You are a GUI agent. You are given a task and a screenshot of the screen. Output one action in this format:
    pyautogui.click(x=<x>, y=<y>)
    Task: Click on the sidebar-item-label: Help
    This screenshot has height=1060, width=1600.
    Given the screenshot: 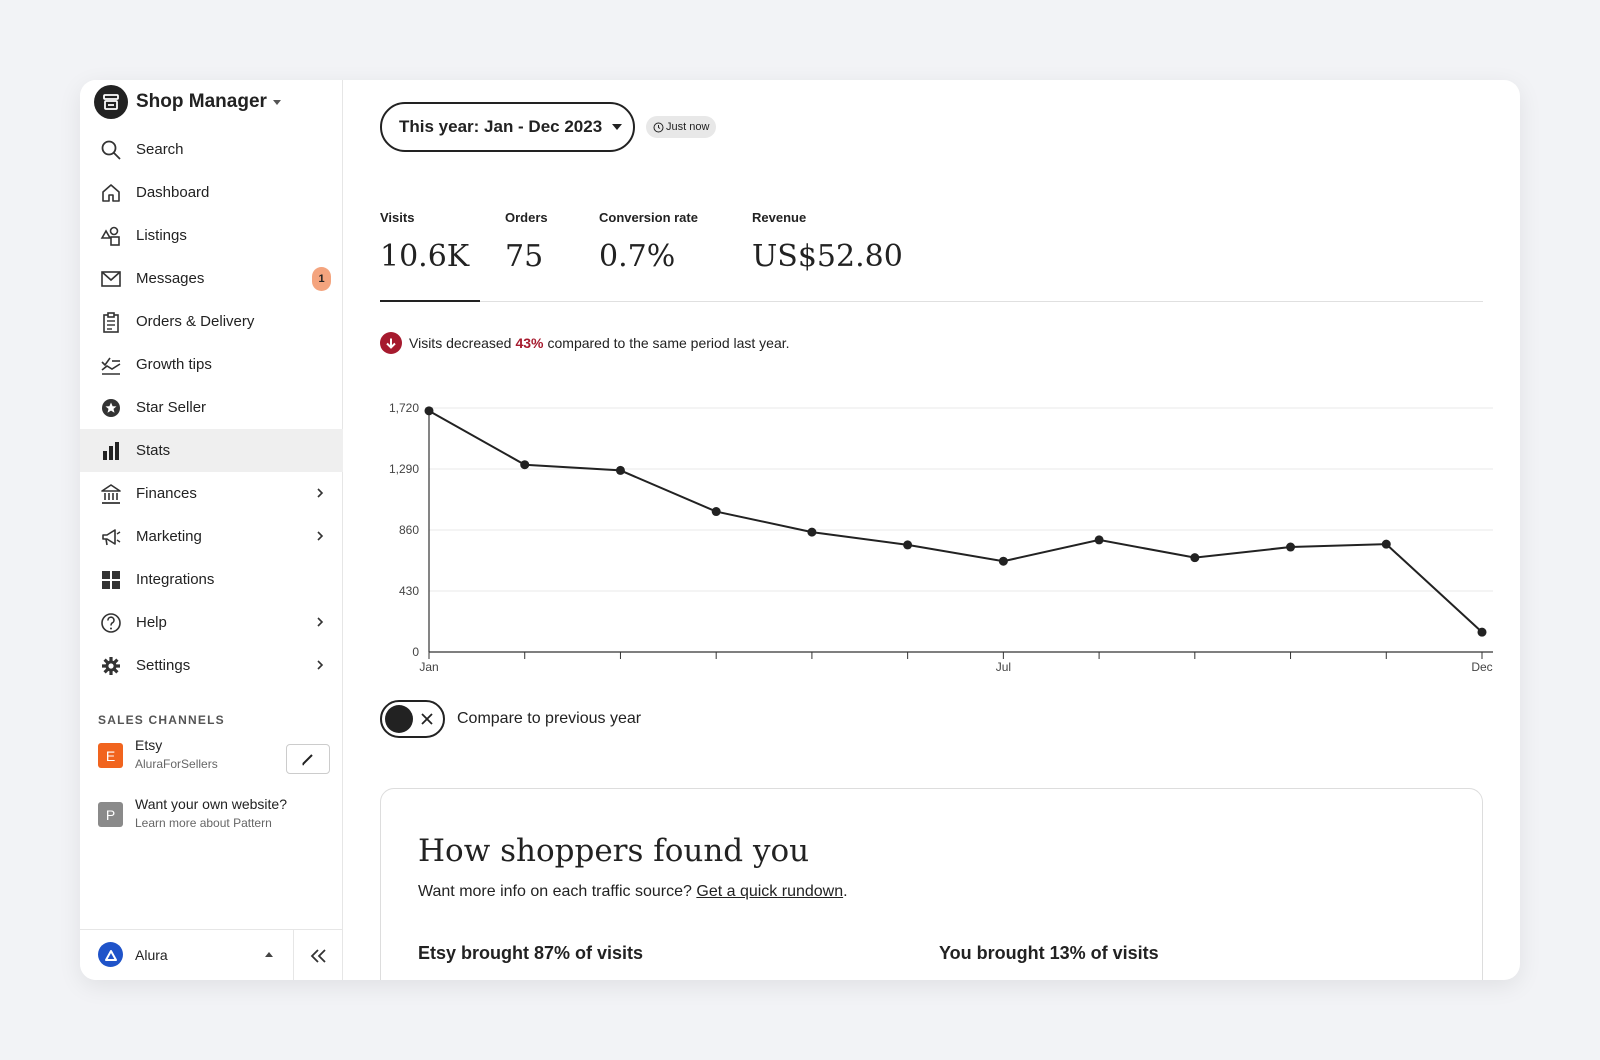 What is the action you would take?
    pyautogui.click(x=151, y=622)
    